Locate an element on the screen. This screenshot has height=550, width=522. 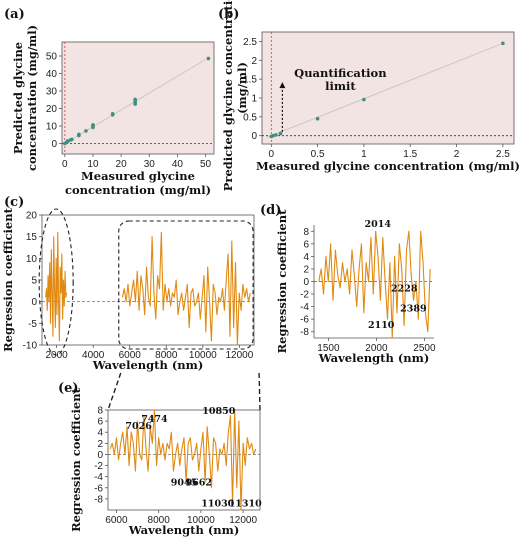
x-tick-label: 10000 is located at coordinates (201, 520).